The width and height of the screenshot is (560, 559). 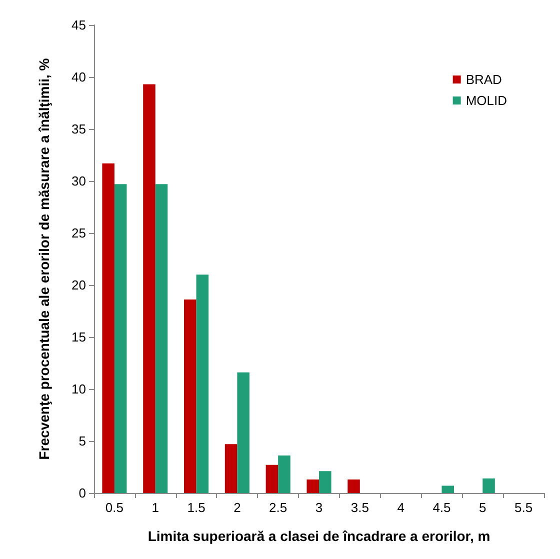 I want to click on y-tick-label: 0, so click(x=82, y=493).